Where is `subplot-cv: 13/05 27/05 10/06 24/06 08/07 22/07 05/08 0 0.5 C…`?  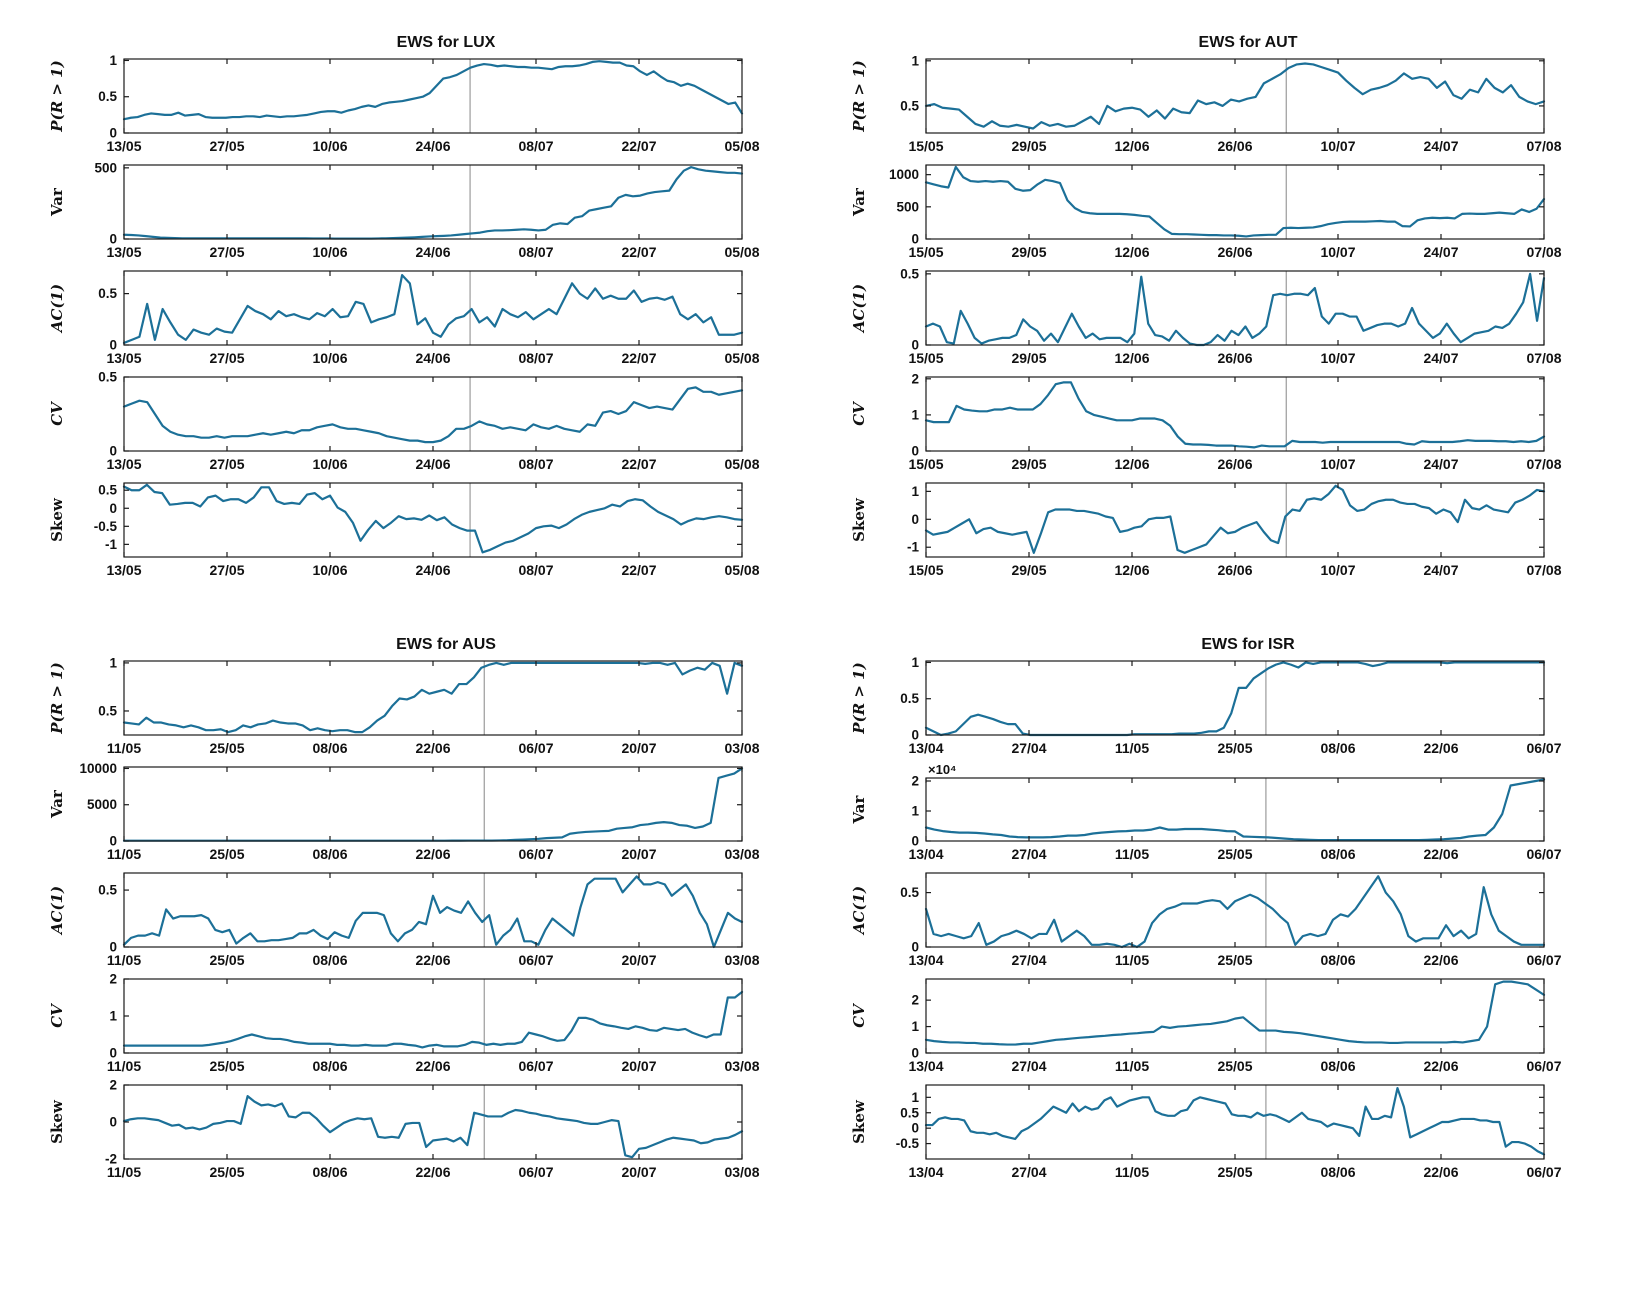
subplot-cv: 13/05 27/05 10/06 24/06 08/07 22/07 05/08 0 0.5 C… is located at coordinates (404, 422).